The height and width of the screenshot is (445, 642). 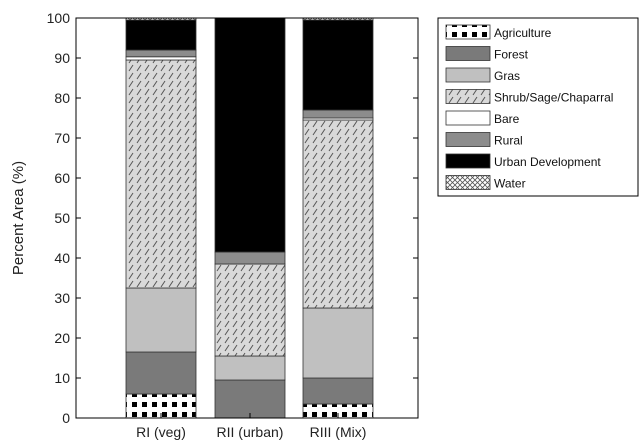 What do you see at coordinates (161, 58) in the screenshot?
I see `bar-segment-ri-veg-bare` at bounding box center [161, 58].